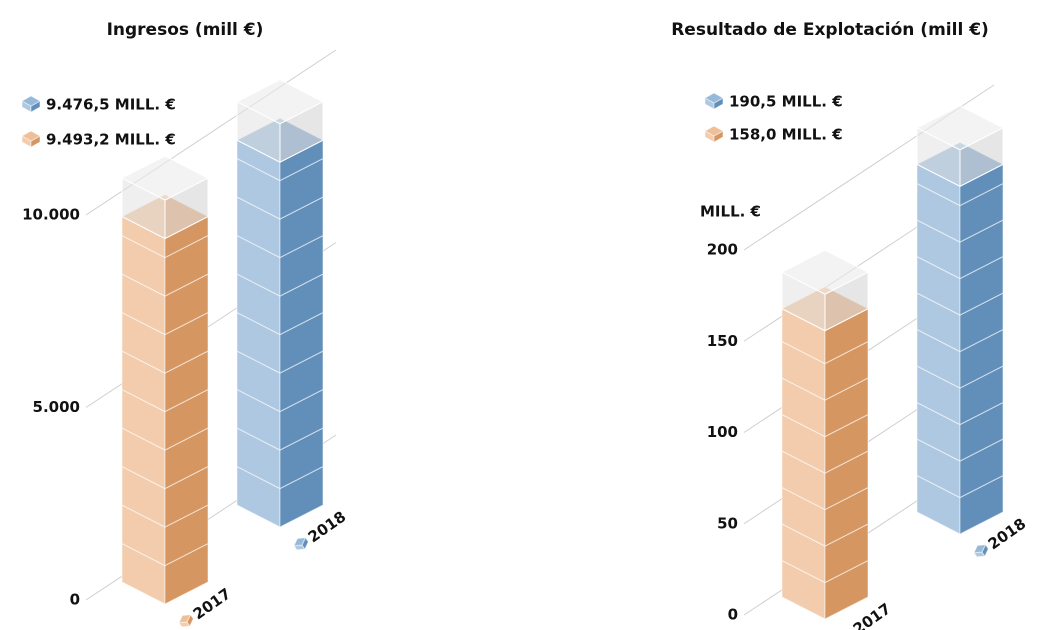 The width and height of the screenshot is (1037, 630). Describe the element at coordinates (185, 30) in the screenshot. I see `chart-title: Ingresos (mill €)` at that location.